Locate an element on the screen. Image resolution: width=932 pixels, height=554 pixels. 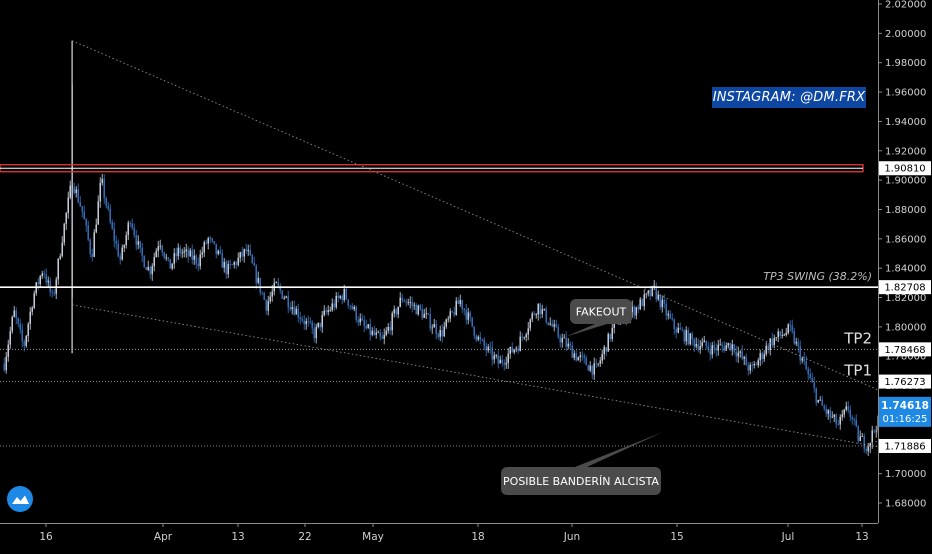
callout-fakeout-text: FAKEOUT is located at coordinates (601, 312).